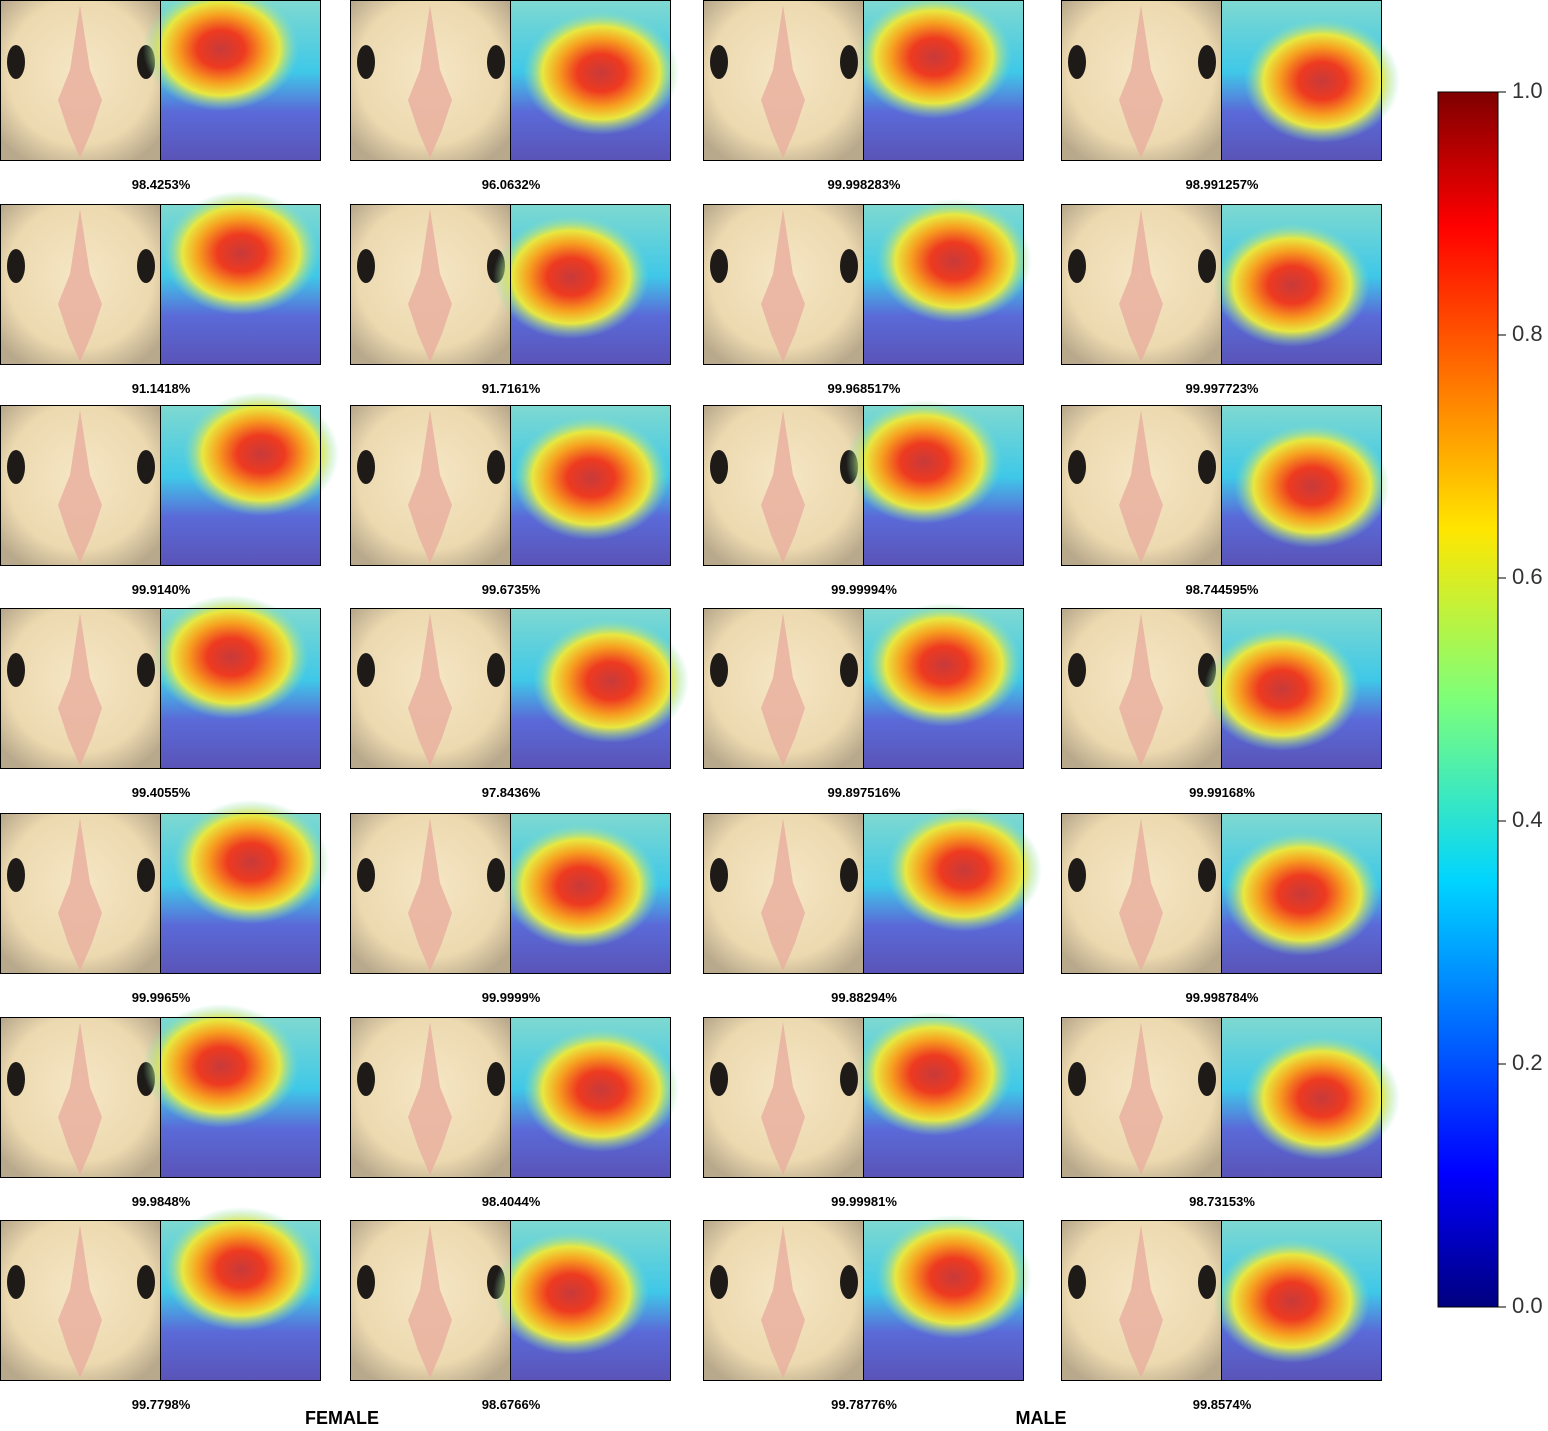  I want to click on confidence-label: 99.897516%, so click(863, 792).